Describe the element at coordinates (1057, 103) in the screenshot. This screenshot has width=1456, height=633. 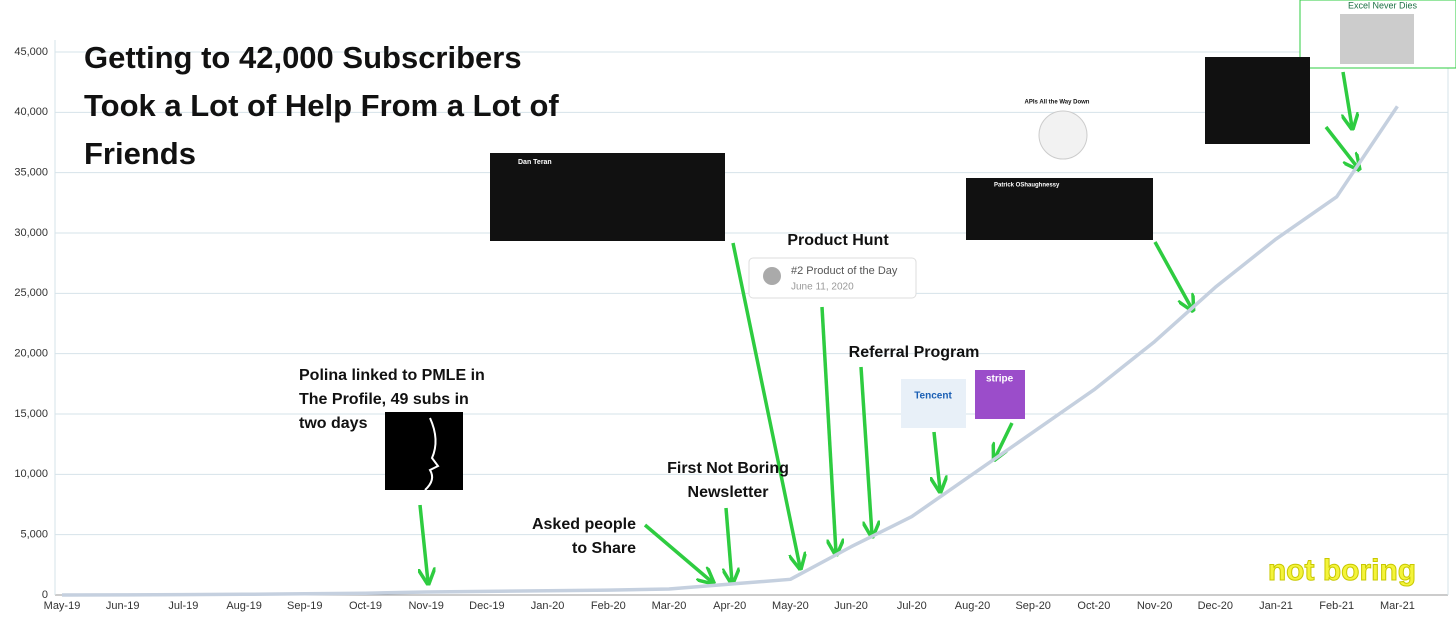
I see `badge-text: APIs All the Way Down` at that location.